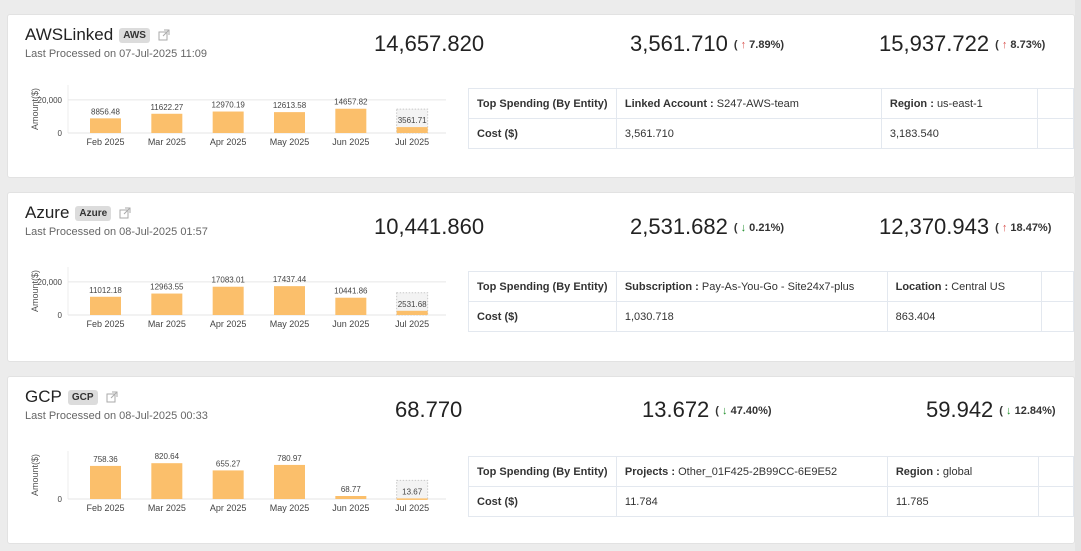  I want to click on entity-cell: Projects : Other_01F425-2B99CC-6E9E52, so click(751, 471).